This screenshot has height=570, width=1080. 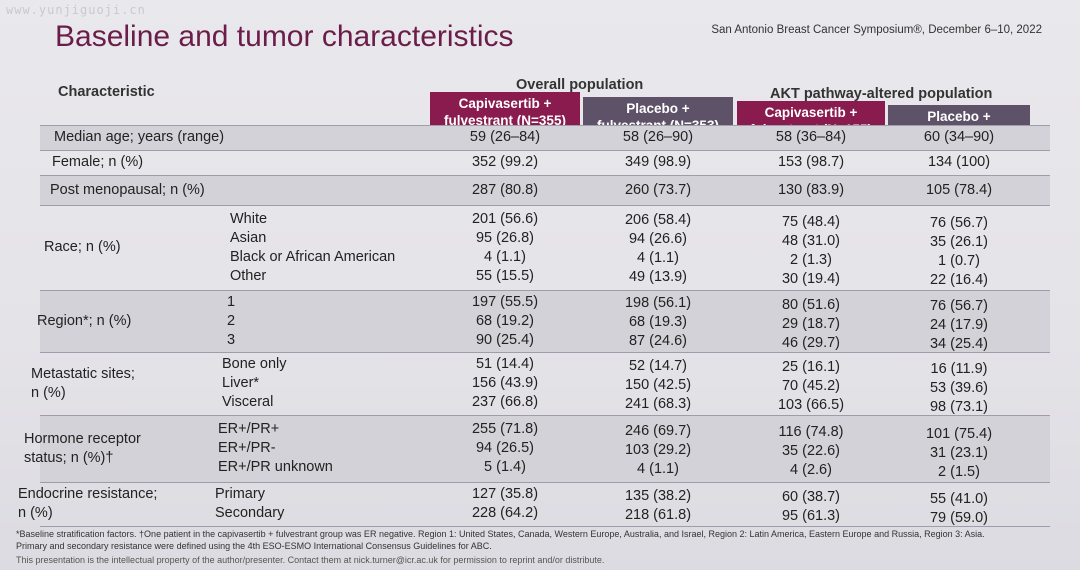 What do you see at coordinates (959, 433) in the screenshot?
I see `value-cell: 101 (75.4)` at bounding box center [959, 433].